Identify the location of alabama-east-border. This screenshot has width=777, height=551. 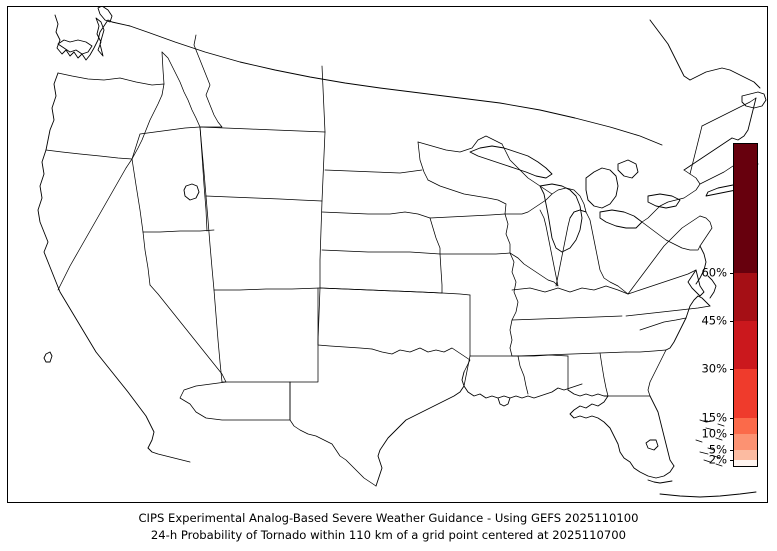
(604, 374).